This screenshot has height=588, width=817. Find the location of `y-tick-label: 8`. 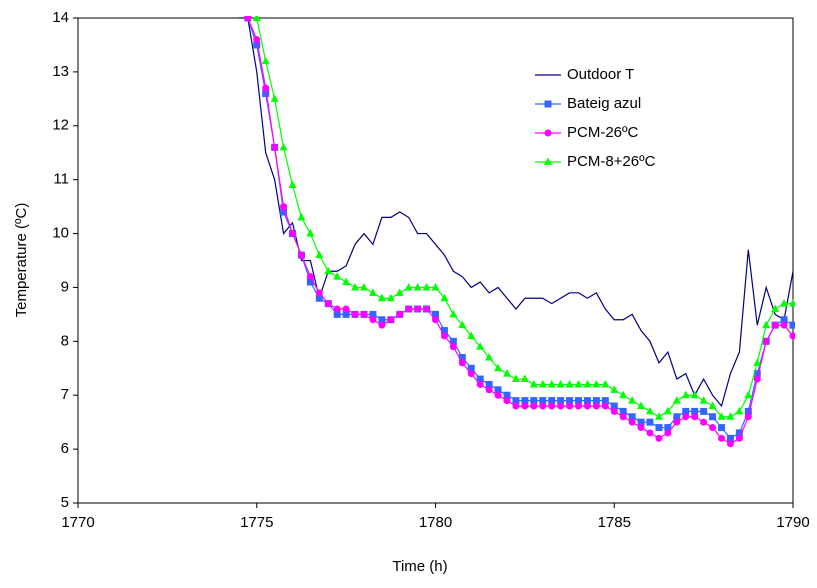

y-tick-label: 8 is located at coordinates (65, 340).